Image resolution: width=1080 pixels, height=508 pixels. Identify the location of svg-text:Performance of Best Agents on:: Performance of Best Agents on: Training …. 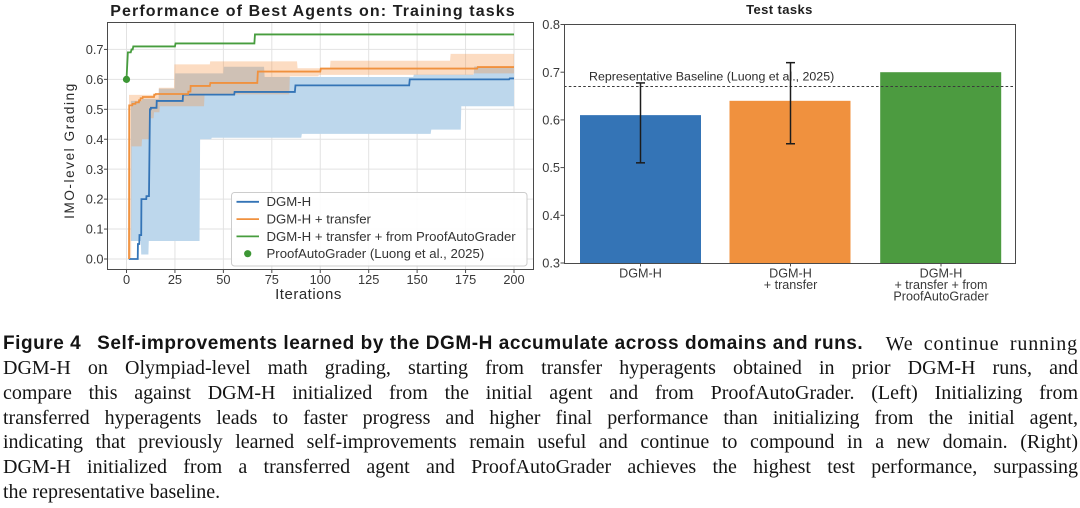
(312, 11).